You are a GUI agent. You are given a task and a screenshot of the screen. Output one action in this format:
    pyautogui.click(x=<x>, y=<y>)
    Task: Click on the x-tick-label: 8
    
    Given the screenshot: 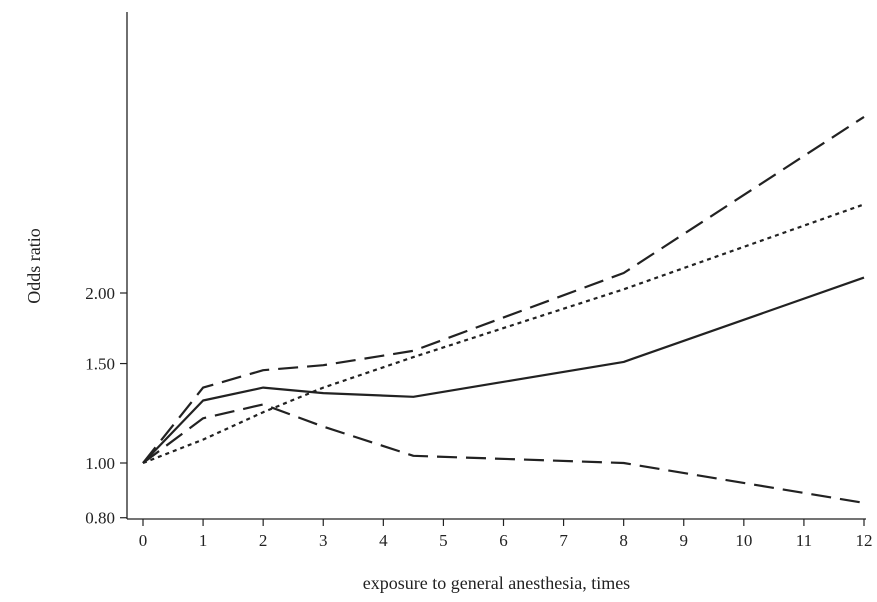 What is the action you would take?
    pyautogui.click(x=623, y=540)
    